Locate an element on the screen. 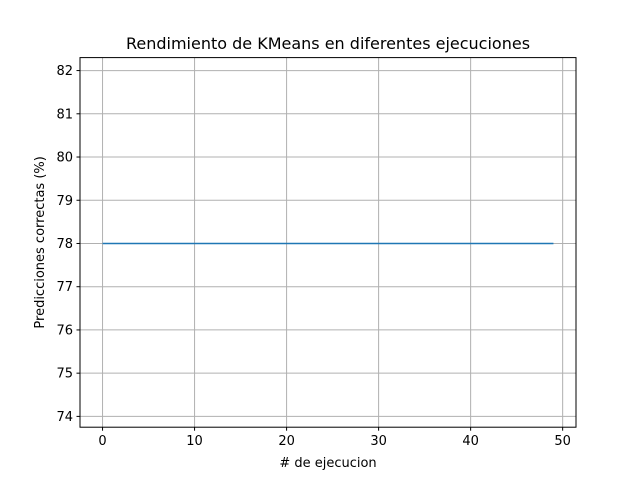  x-tick-label: 0 is located at coordinates (102, 441).